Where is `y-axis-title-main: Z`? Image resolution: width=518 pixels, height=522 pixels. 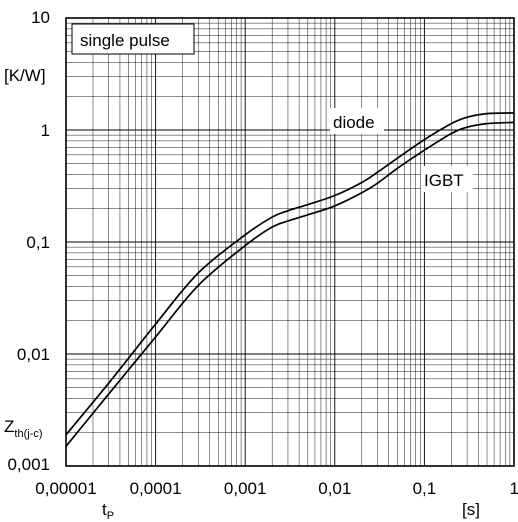
y-axis-title-main: Z is located at coordinates (9, 426).